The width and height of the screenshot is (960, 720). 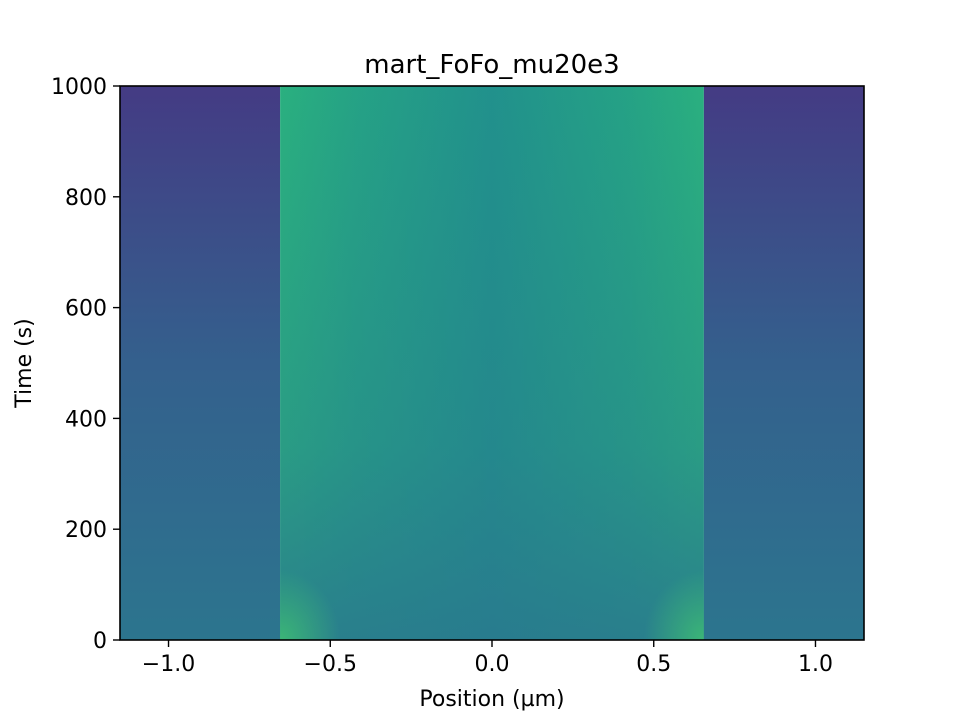 What do you see at coordinates (86, 419) in the screenshot?
I see `y-tick-label: 400` at bounding box center [86, 419].